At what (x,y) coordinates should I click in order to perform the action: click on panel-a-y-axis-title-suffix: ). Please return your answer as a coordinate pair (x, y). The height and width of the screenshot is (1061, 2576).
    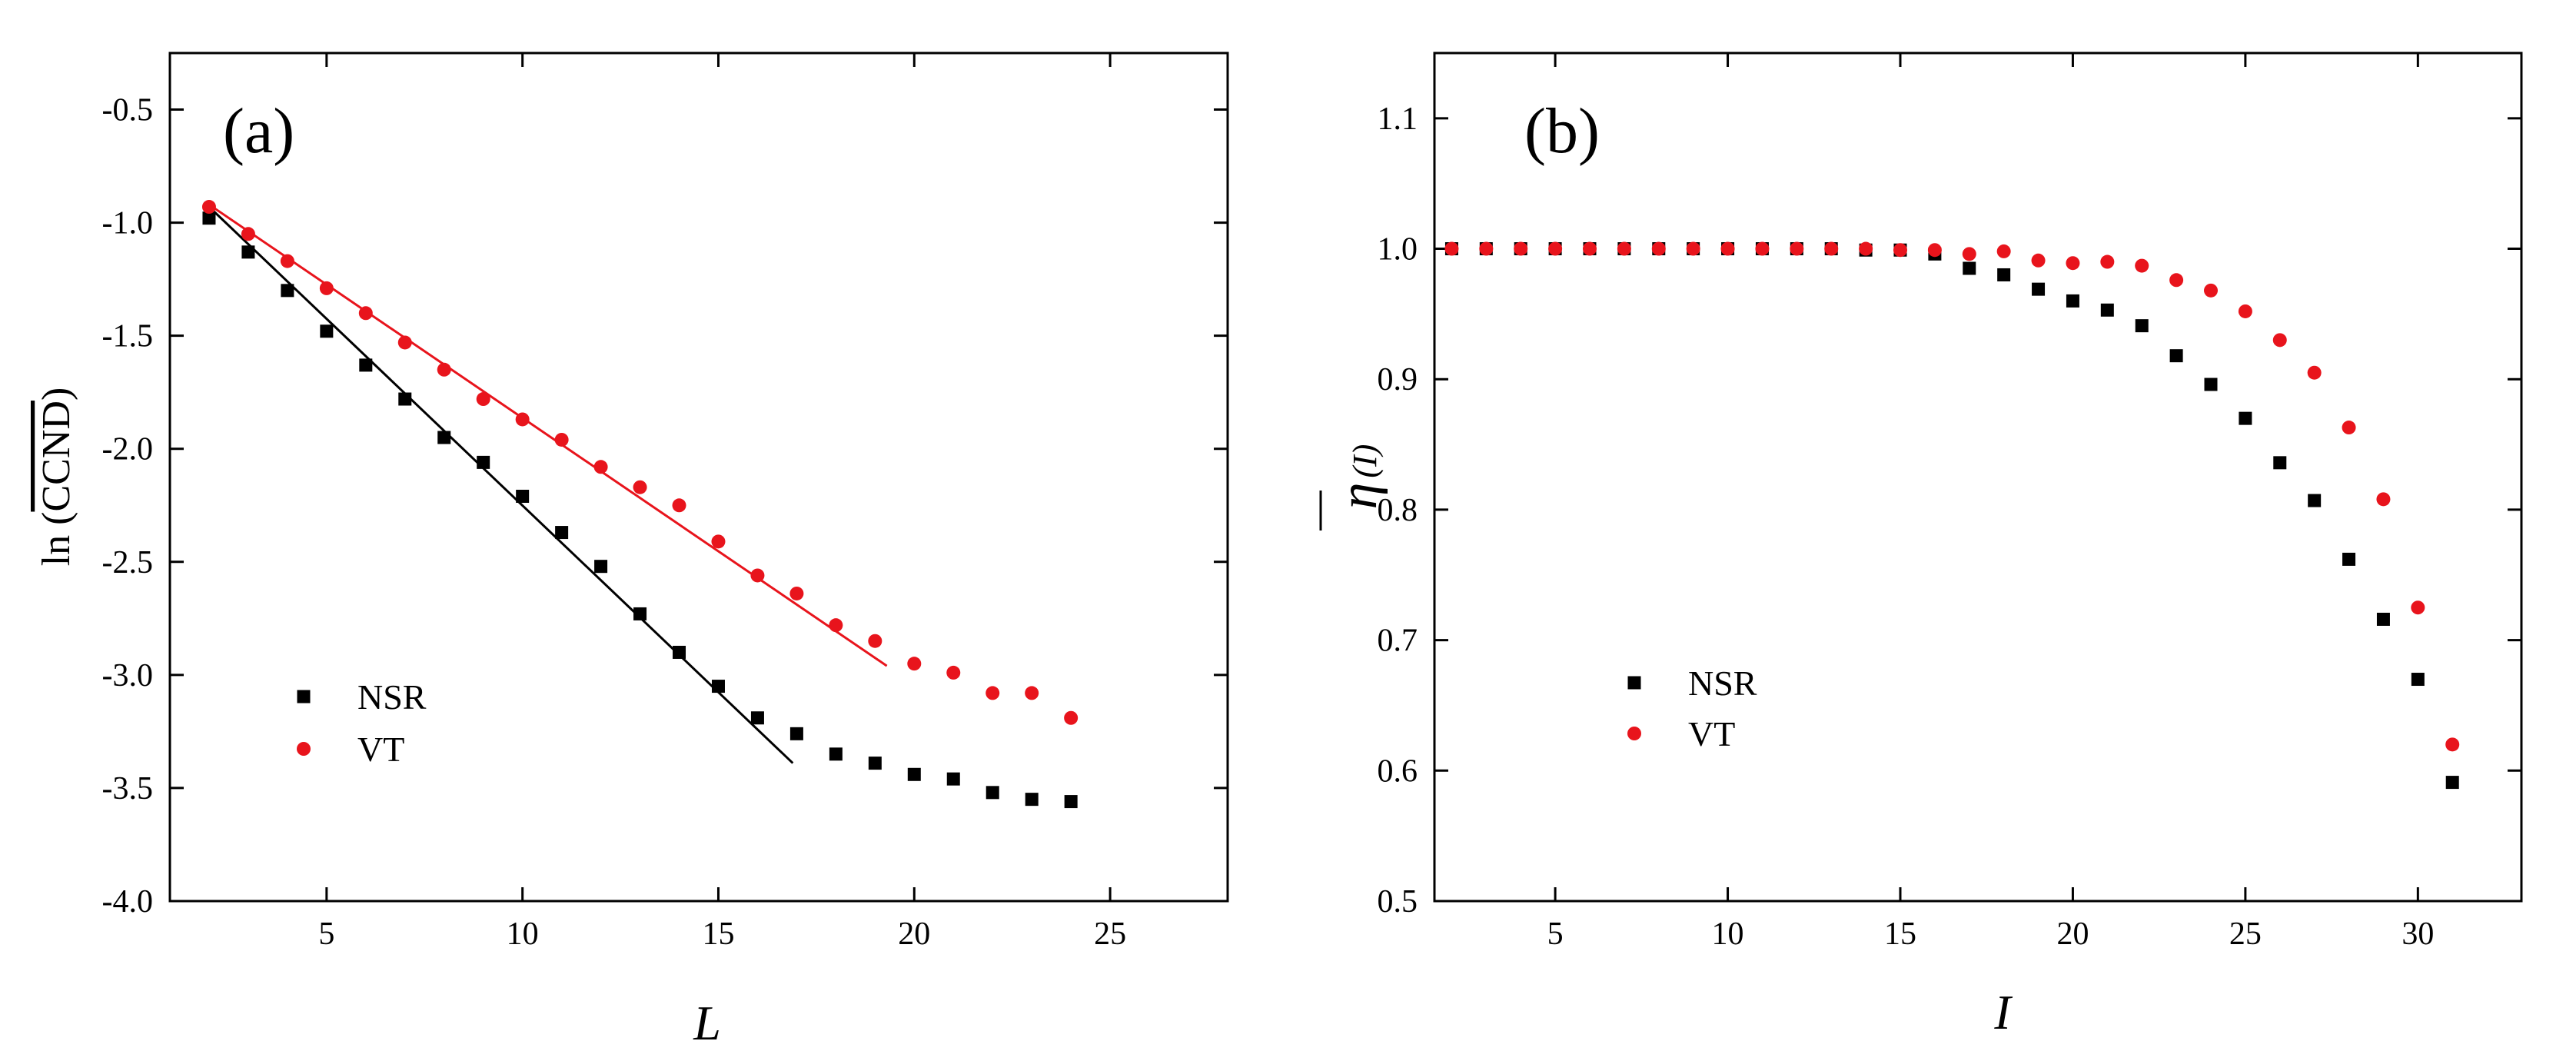
    Looking at the image, I should click on (57, 394).